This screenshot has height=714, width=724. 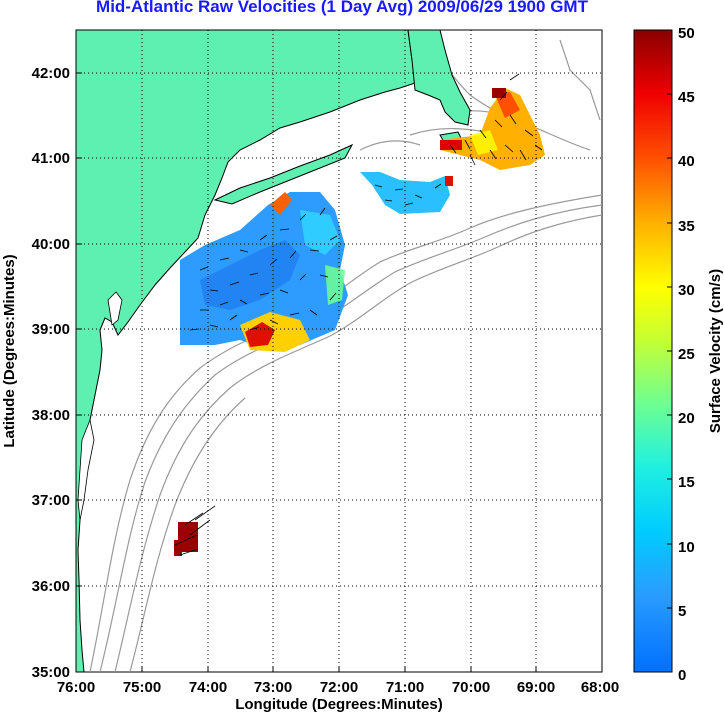 I want to click on colorbar-tick: 45, so click(x=686, y=97).